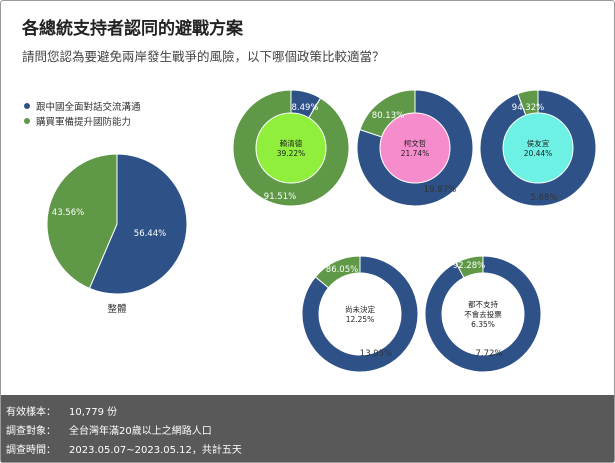 The width and height of the screenshot is (615, 463). What do you see at coordinates (376, 354) in the screenshot?
I see `slice-value-label: 13.95%` at bounding box center [376, 354].